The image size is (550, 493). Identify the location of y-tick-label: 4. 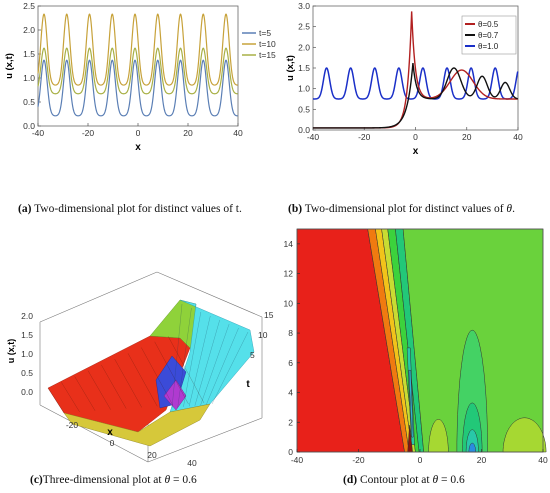
(290, 393).